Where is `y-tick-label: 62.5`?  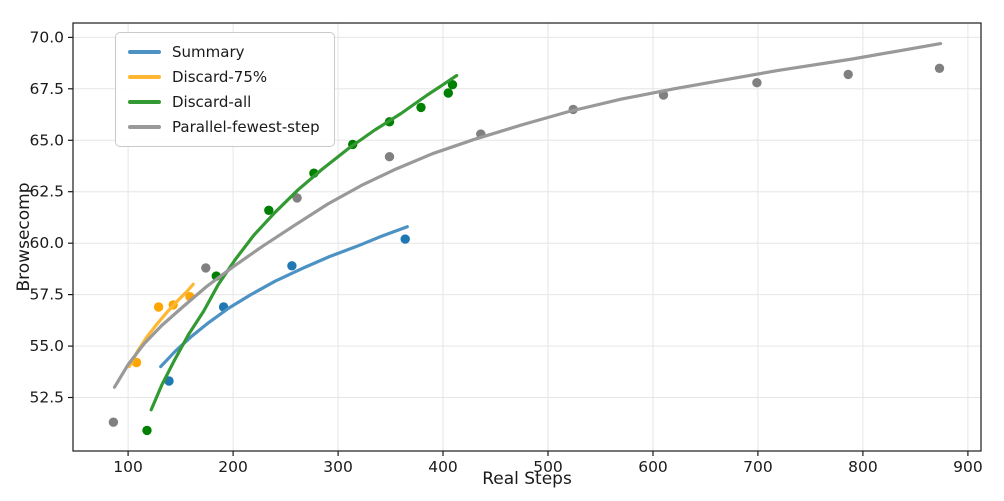 y-tick-label: 62.5 is located at coordinates (46, 192).